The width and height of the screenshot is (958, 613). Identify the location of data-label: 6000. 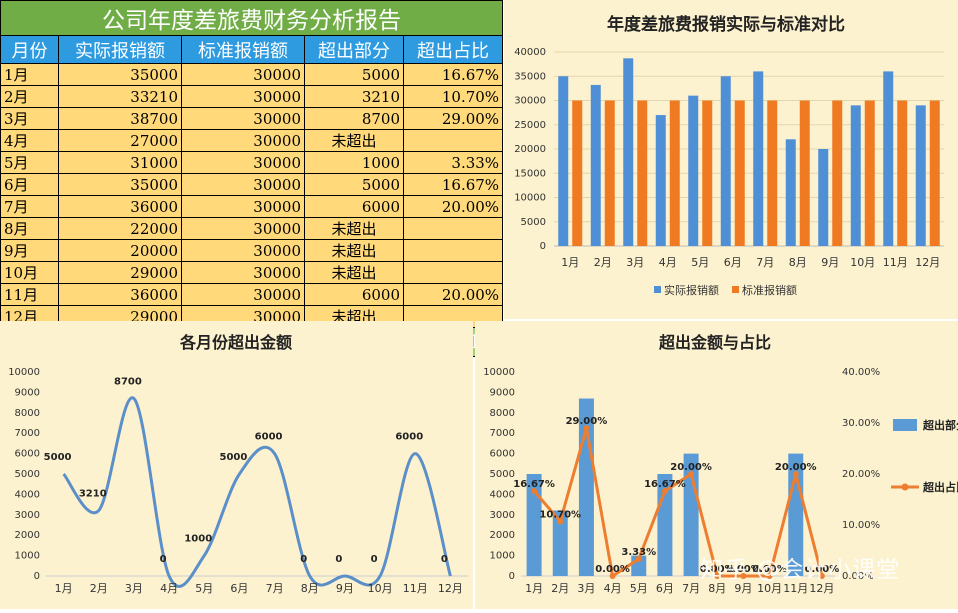
(409, 437).